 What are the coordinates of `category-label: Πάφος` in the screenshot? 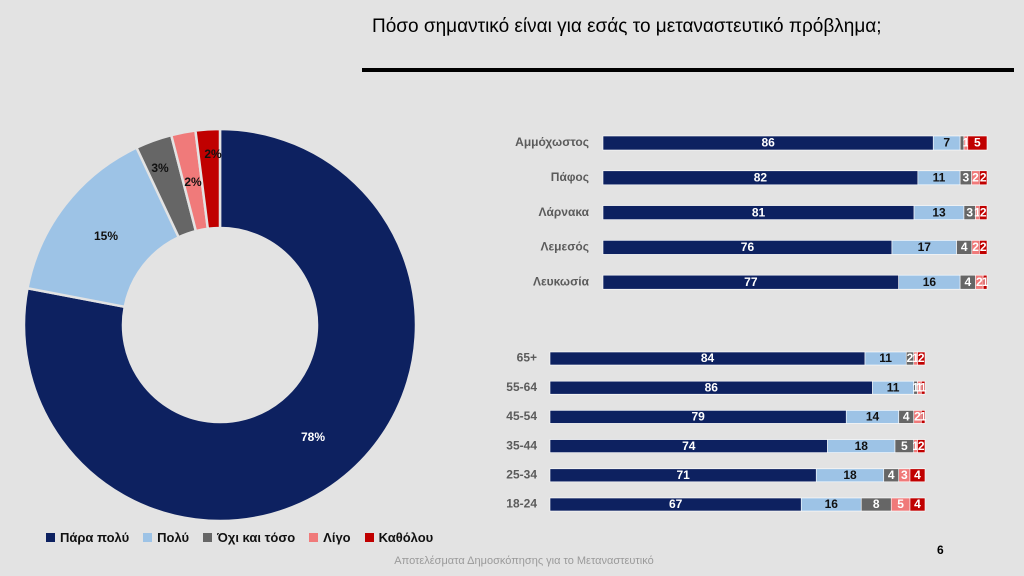 It's located at (570, 177).